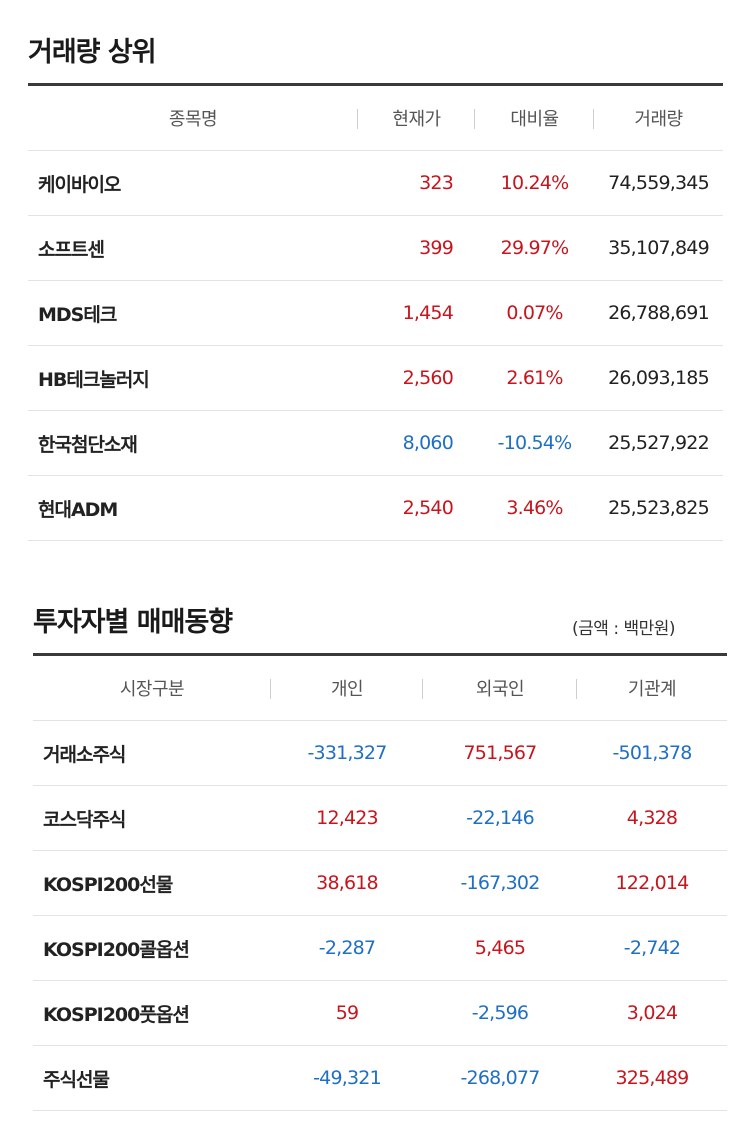  Describe the element at coordinates (116, 949) in the screenshot. I see `market-name: KOSPI200콜옵션` at that location.